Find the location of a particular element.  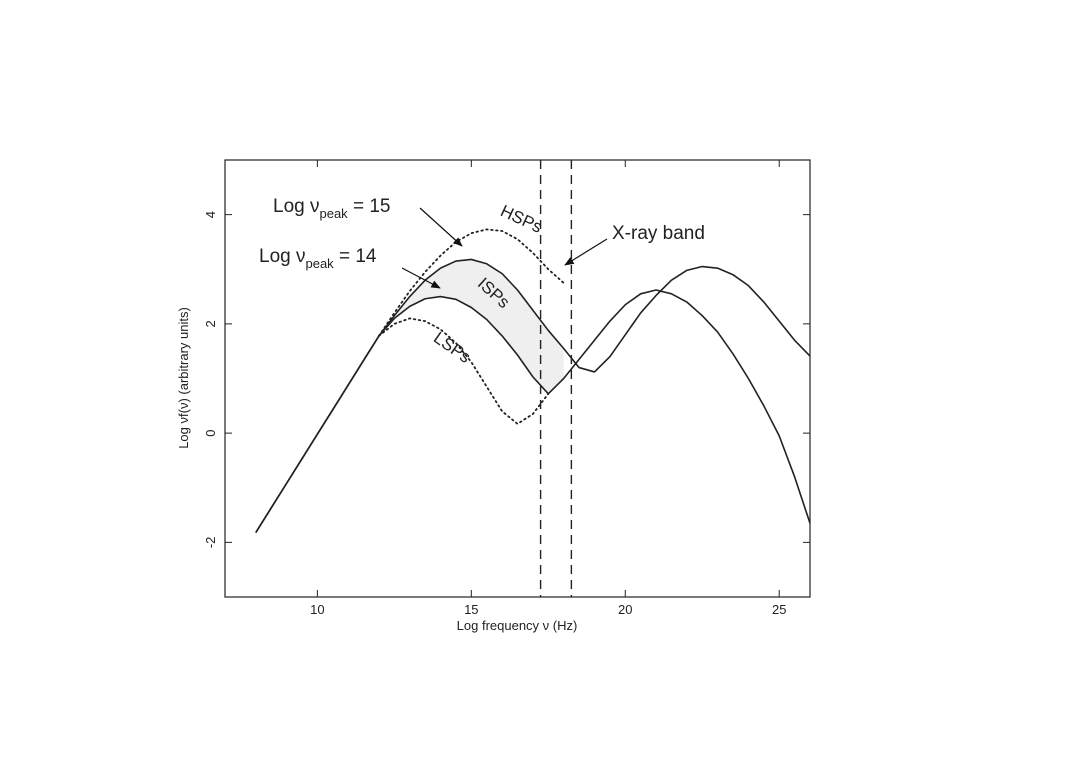

annotation: Log νpeak = 14 is located at coordinates (318, 258).